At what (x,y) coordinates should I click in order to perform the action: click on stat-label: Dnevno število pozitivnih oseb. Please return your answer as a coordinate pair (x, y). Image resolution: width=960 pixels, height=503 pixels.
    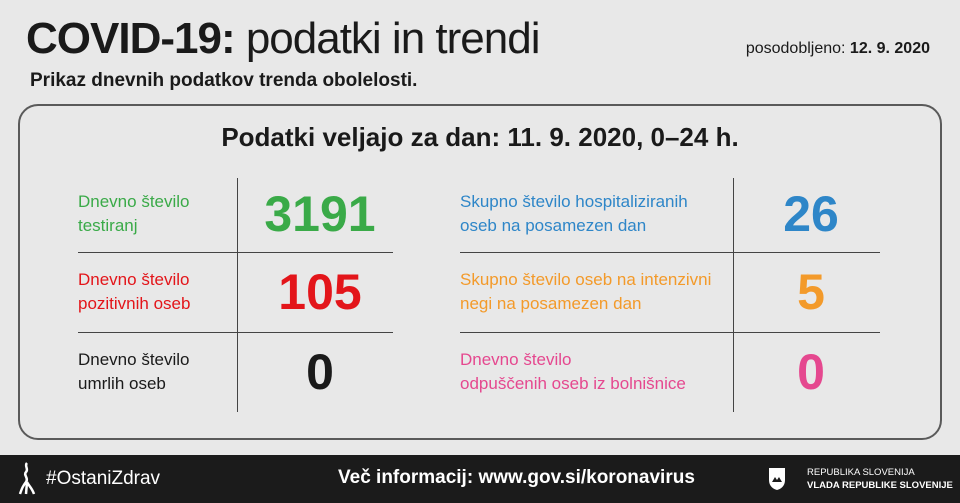
    Looking at the image, I should click on (134, 292).